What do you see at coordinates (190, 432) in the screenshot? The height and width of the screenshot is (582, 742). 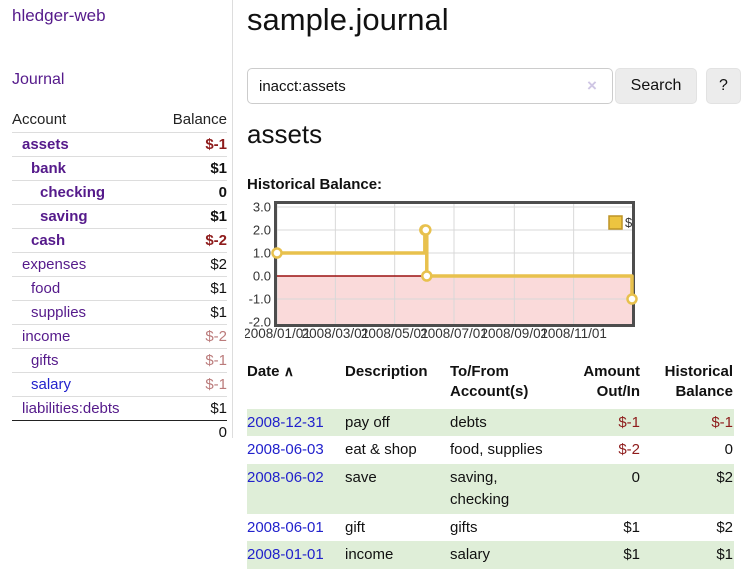 I see `total-balance: 0` at bounding box center [190, 432].